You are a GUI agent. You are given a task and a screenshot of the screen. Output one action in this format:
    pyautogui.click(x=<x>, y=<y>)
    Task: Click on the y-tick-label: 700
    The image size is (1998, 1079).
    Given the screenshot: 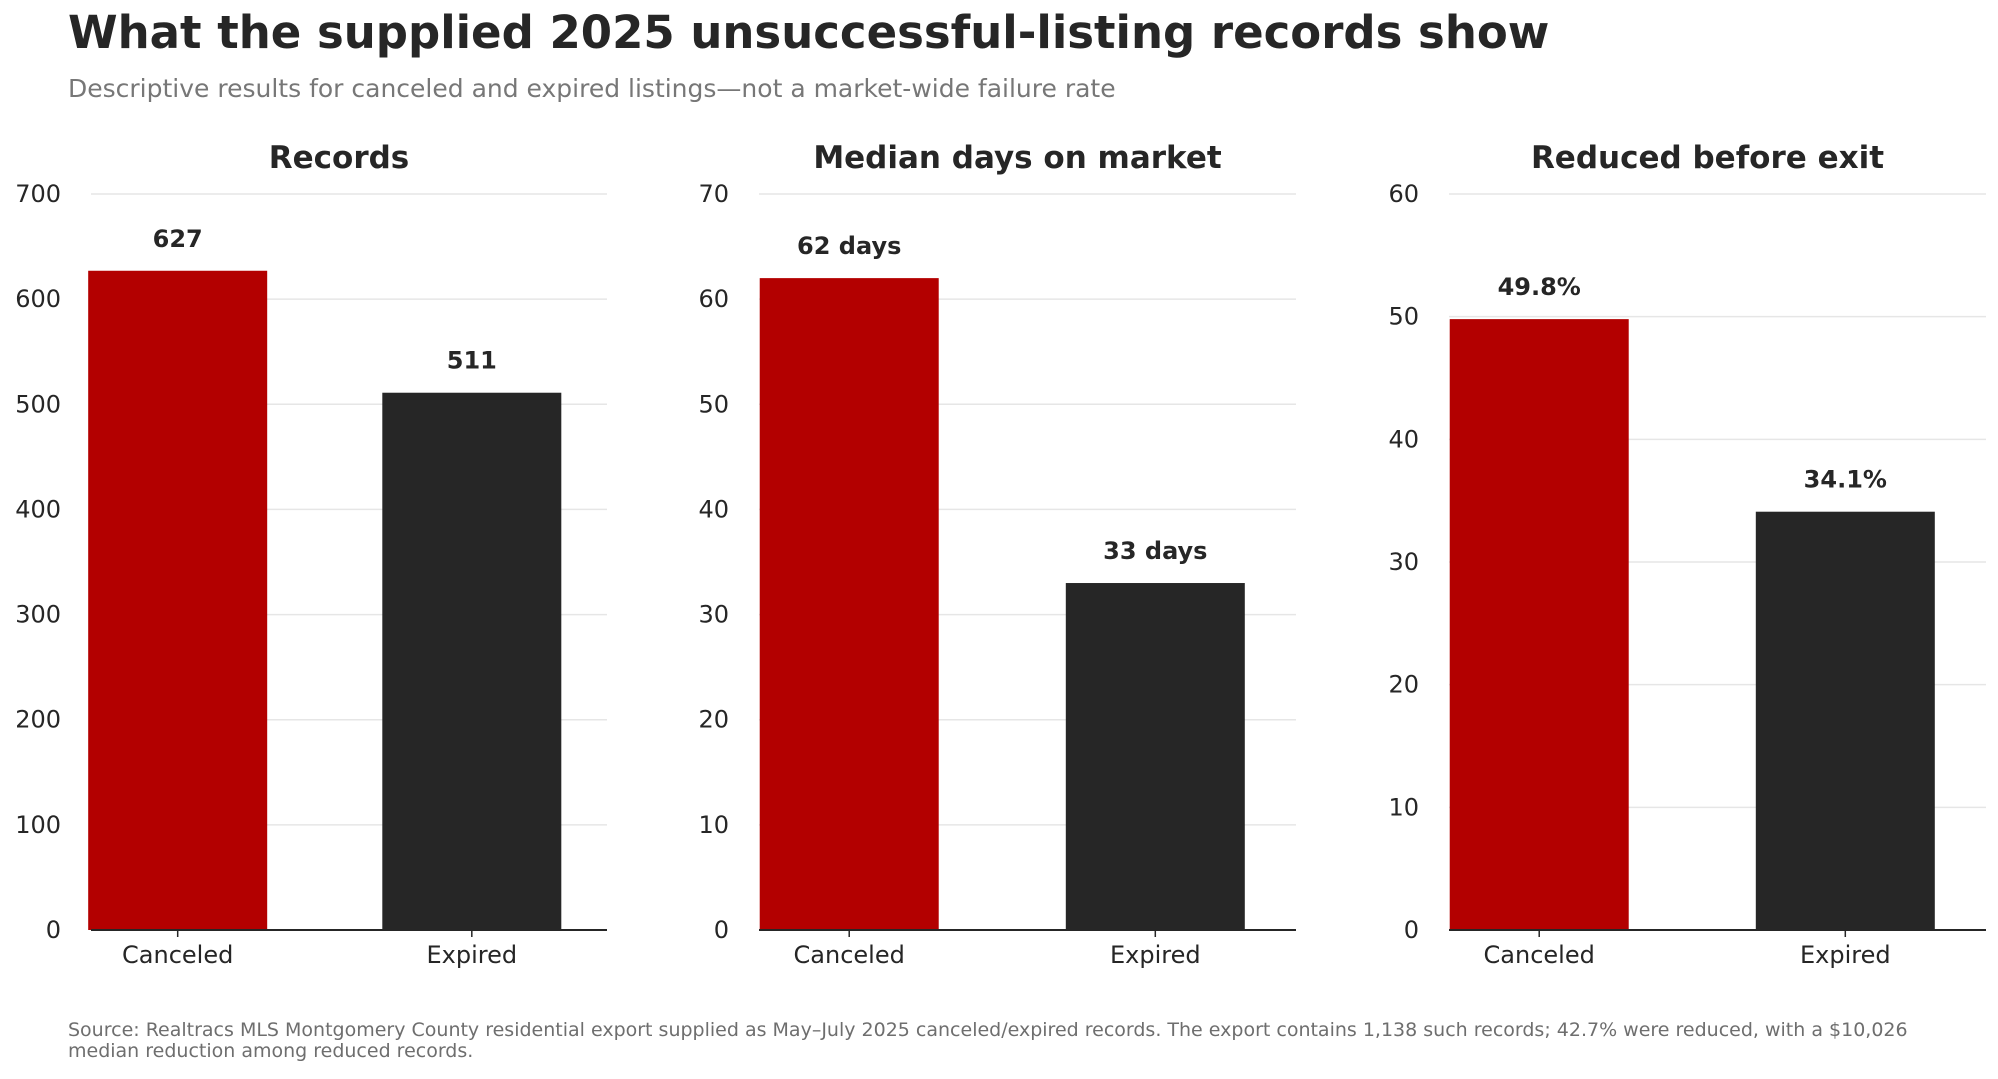 What is the action you would take?
    pyautogui.click(x=38, y=194)
    